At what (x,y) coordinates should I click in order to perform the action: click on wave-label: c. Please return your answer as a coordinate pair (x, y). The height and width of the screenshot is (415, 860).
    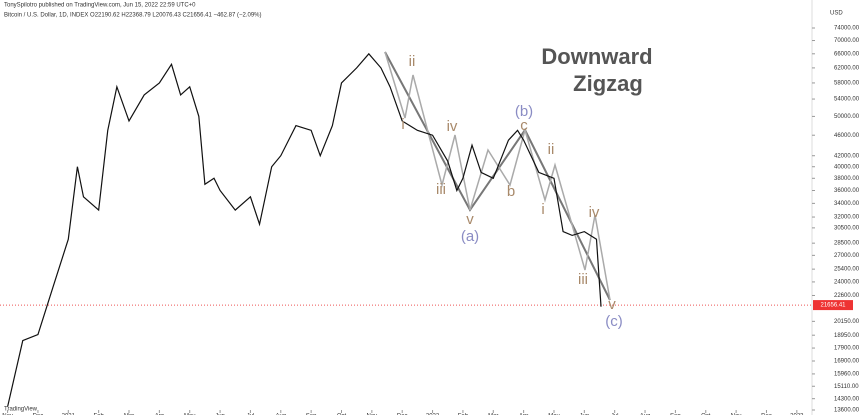
    Looking at the image, I should click on (524, 125).